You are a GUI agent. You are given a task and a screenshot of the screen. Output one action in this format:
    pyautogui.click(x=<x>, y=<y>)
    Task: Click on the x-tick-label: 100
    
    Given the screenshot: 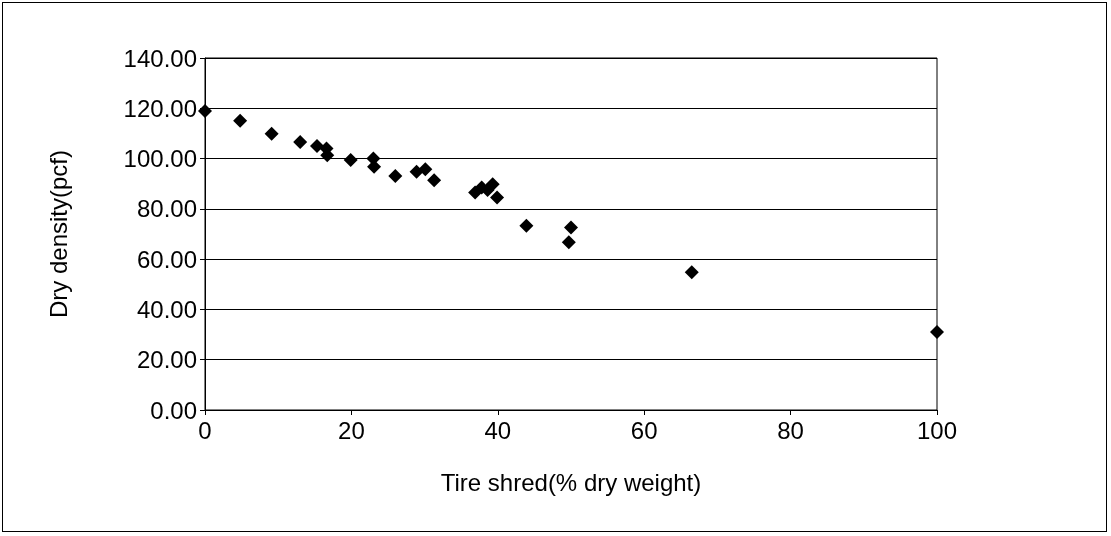 What is the action you would take?
    pyautogui.click(x=937, y=430)
    